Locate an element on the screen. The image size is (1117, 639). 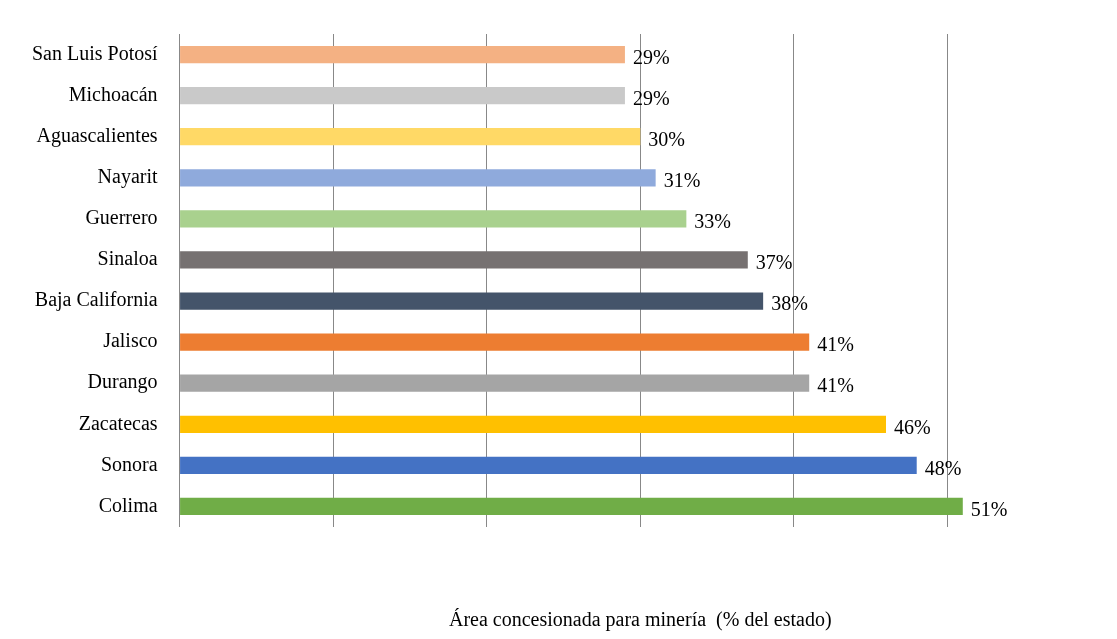
data-label: 37% is located at coordinates (774, 262).